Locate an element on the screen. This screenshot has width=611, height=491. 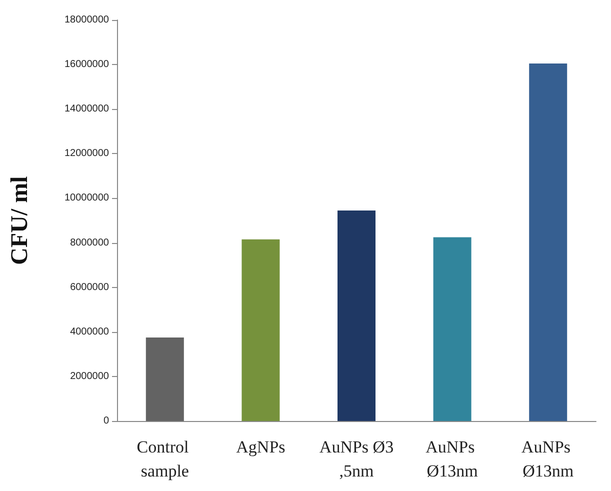
y-tick-label: 18000000 is located at coordinates (87, 20).